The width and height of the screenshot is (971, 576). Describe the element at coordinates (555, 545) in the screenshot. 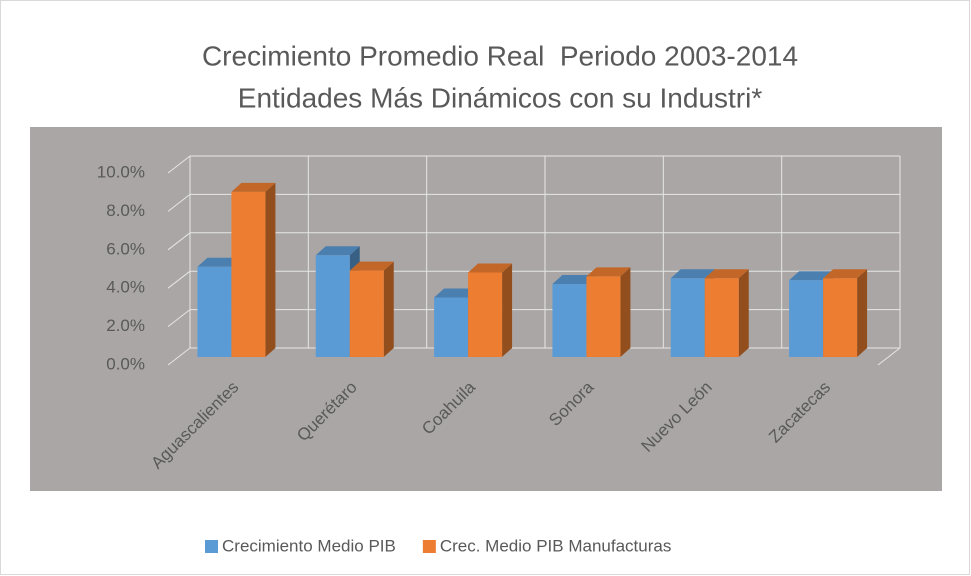

I see `legend-label: Crec. Medio PIB Manufacturas` at that location.